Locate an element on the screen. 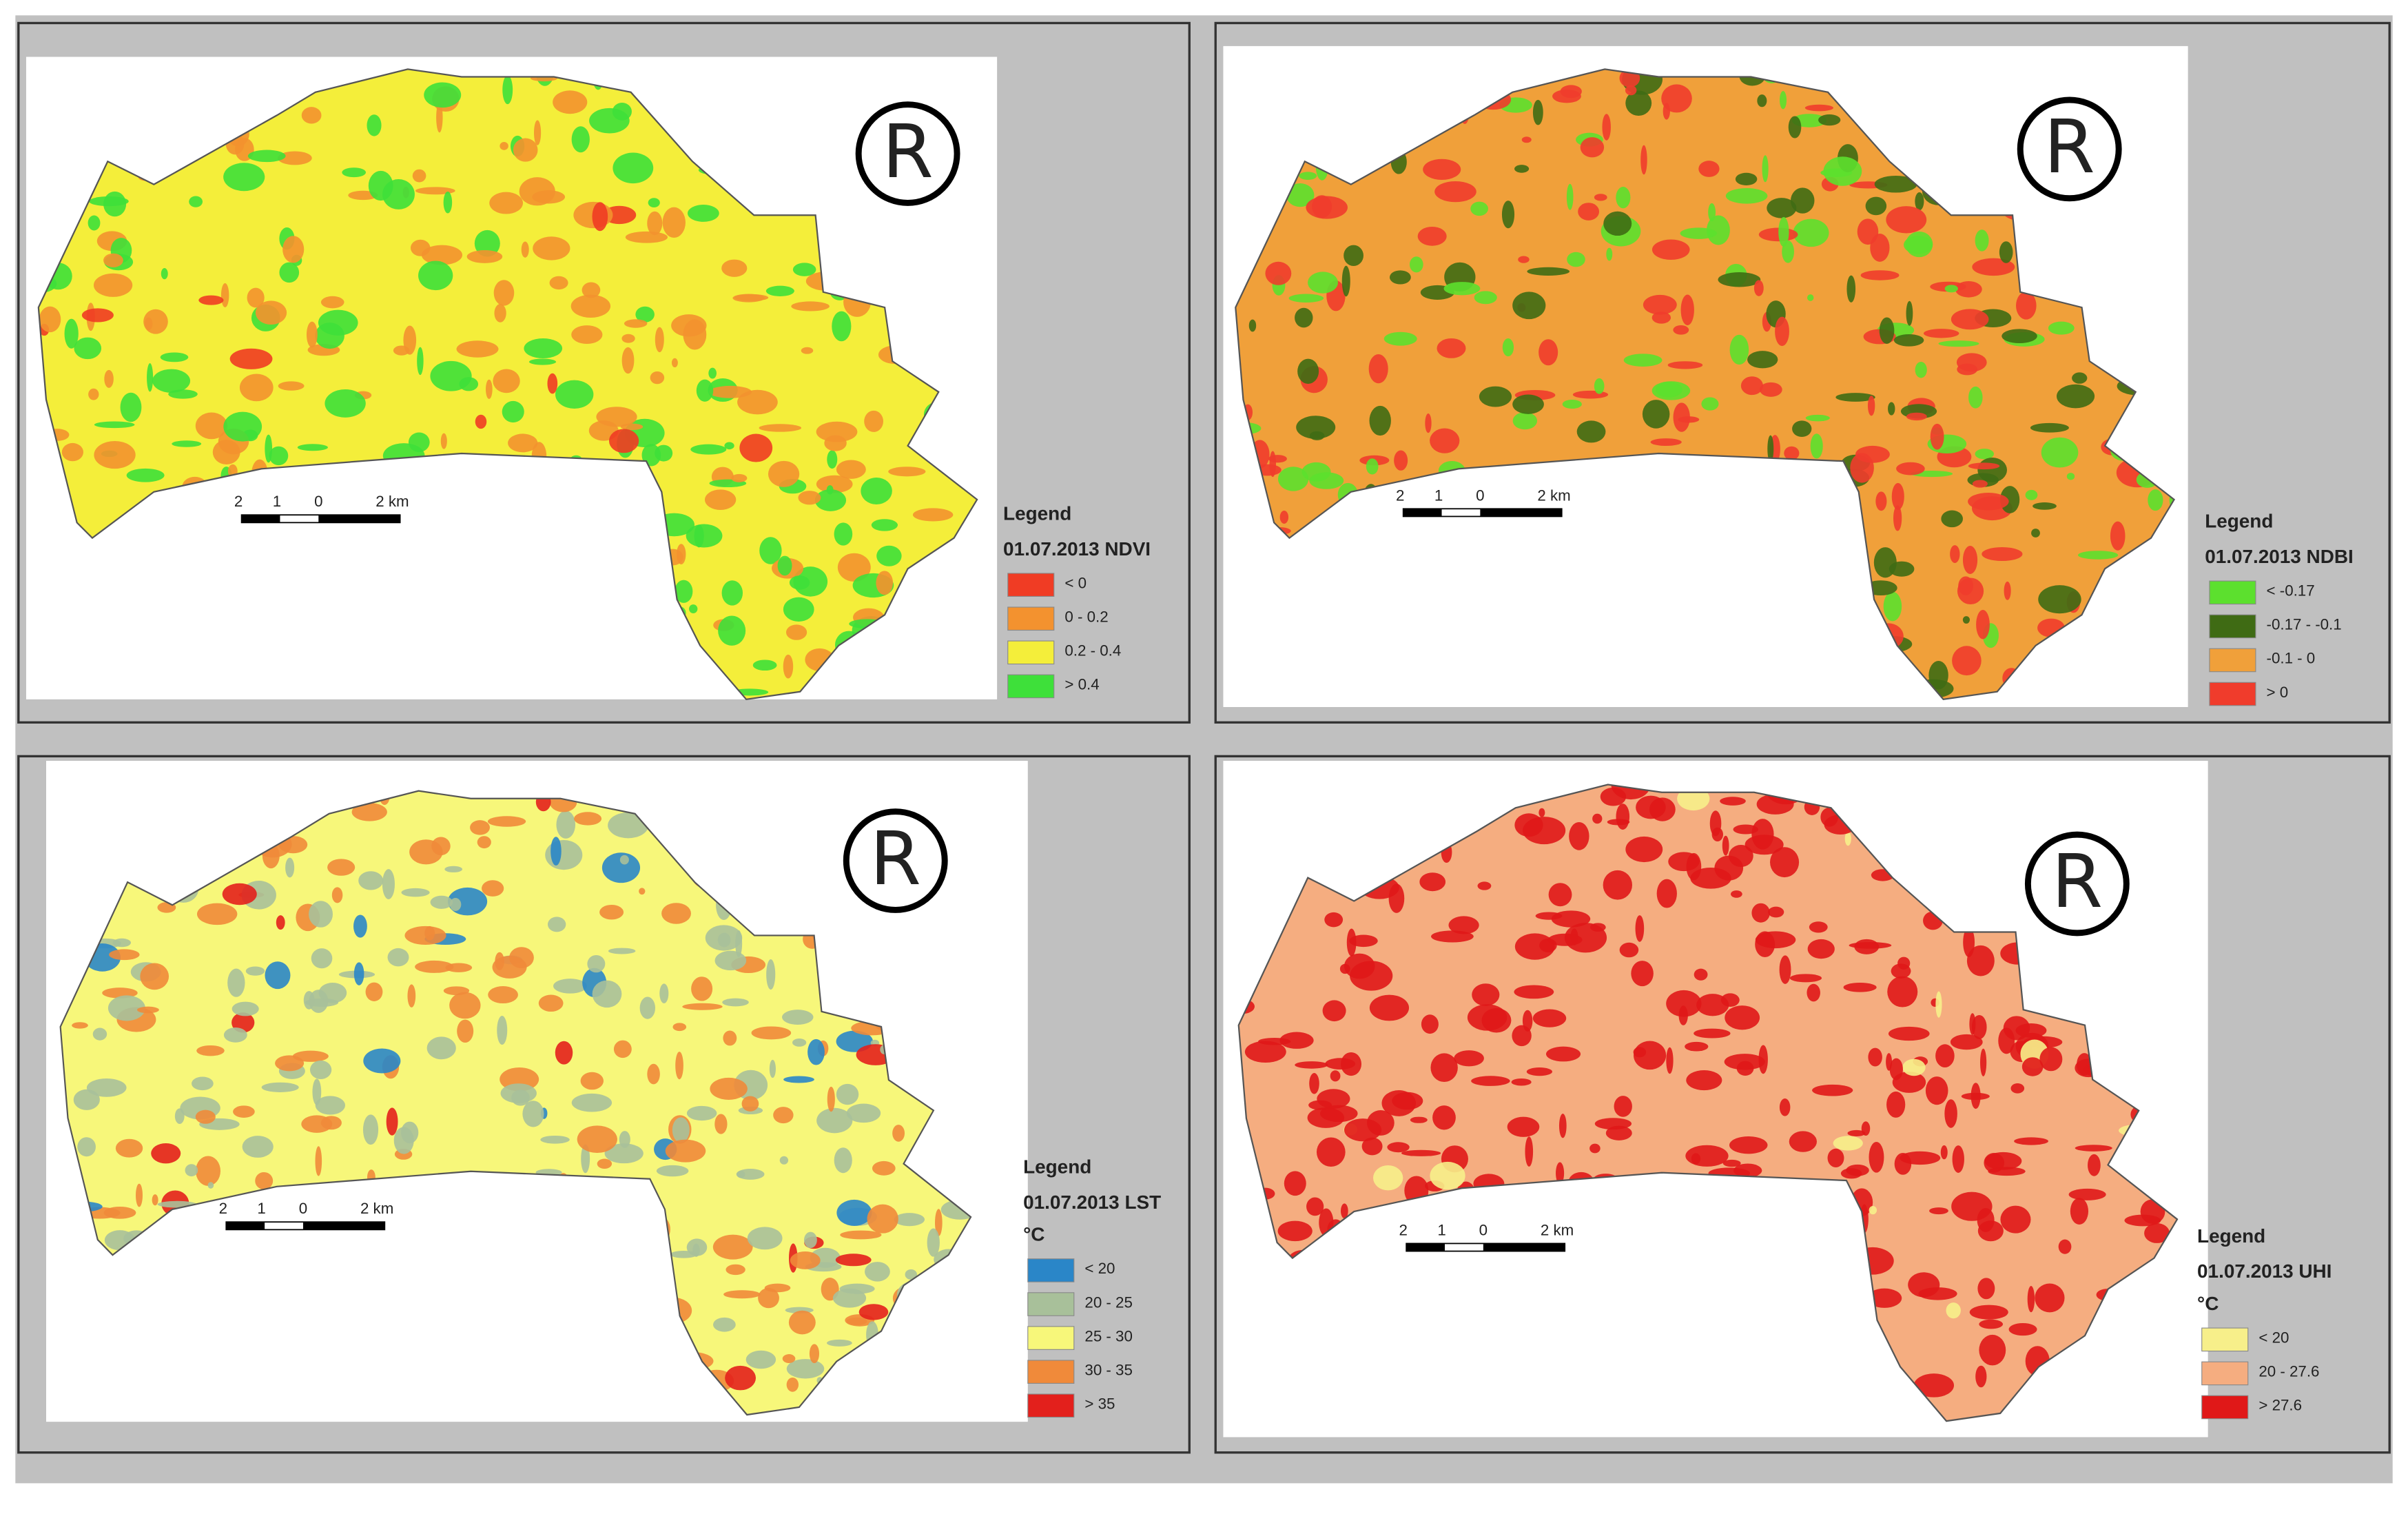 The height and width of the screenshot is (1514, 2408). registered-symbol: R is located at coordinates (2077, 882).